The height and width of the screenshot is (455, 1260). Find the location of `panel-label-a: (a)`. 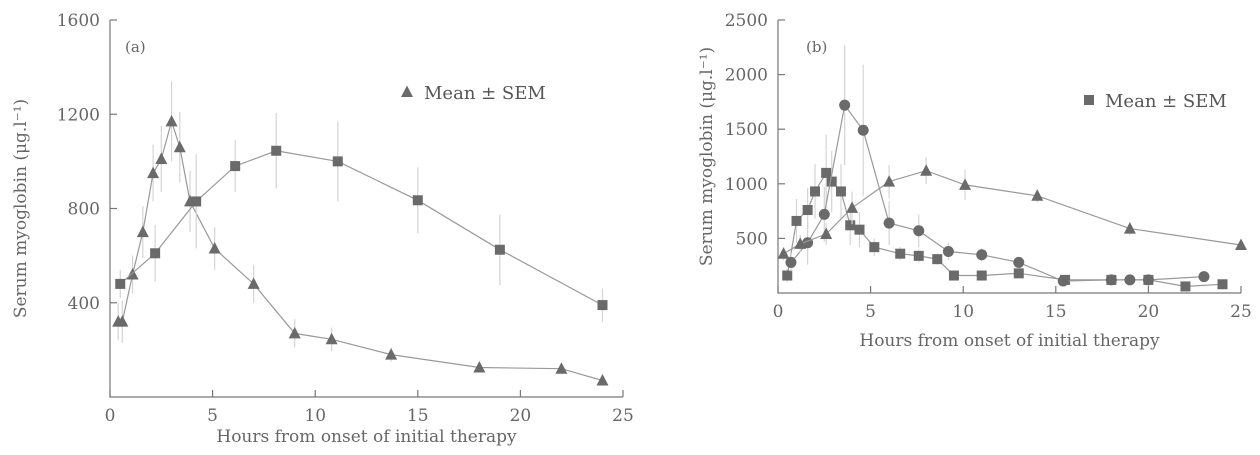

panel-label-a: (a) is located at coordinates (135, 47).